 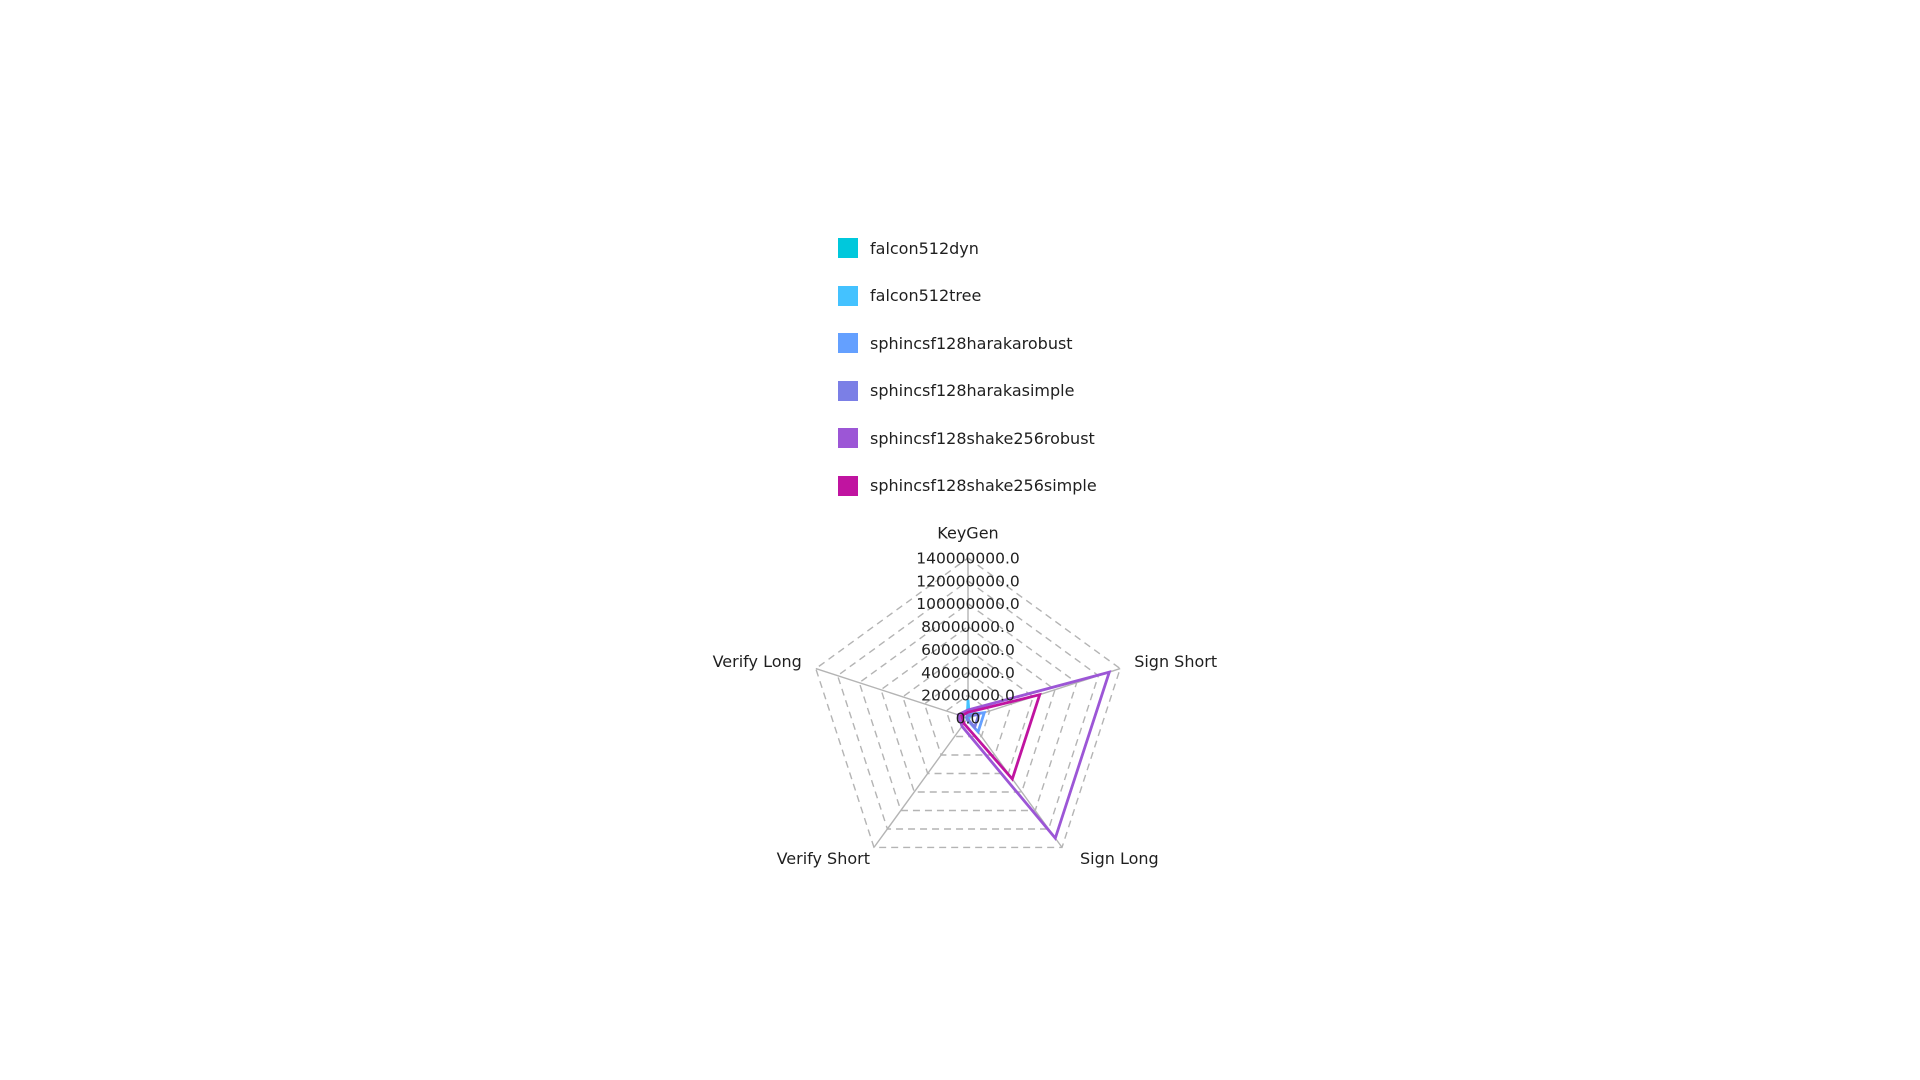 I want to click on legend-item: sphincsf128harakarobust, so click(x=955, y=343).